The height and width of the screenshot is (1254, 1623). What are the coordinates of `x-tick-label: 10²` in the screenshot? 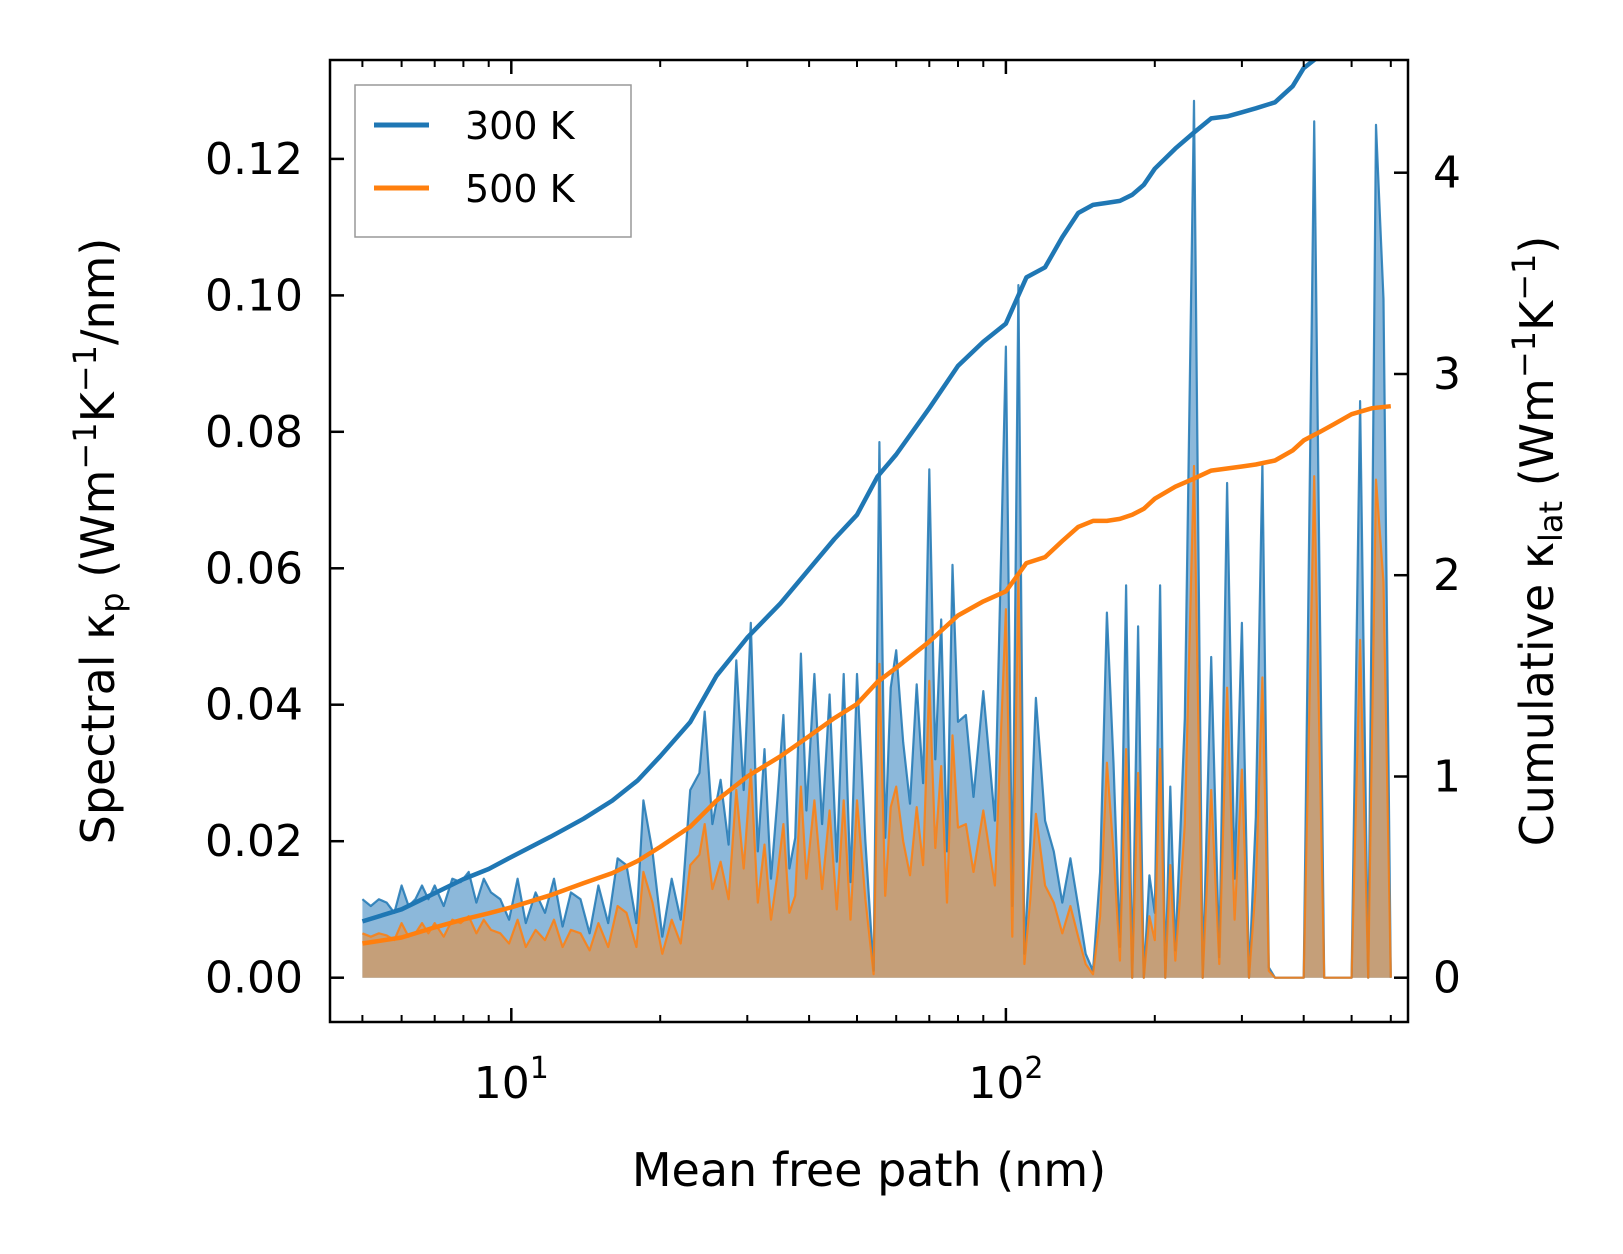 It's located at (1005, 1080).